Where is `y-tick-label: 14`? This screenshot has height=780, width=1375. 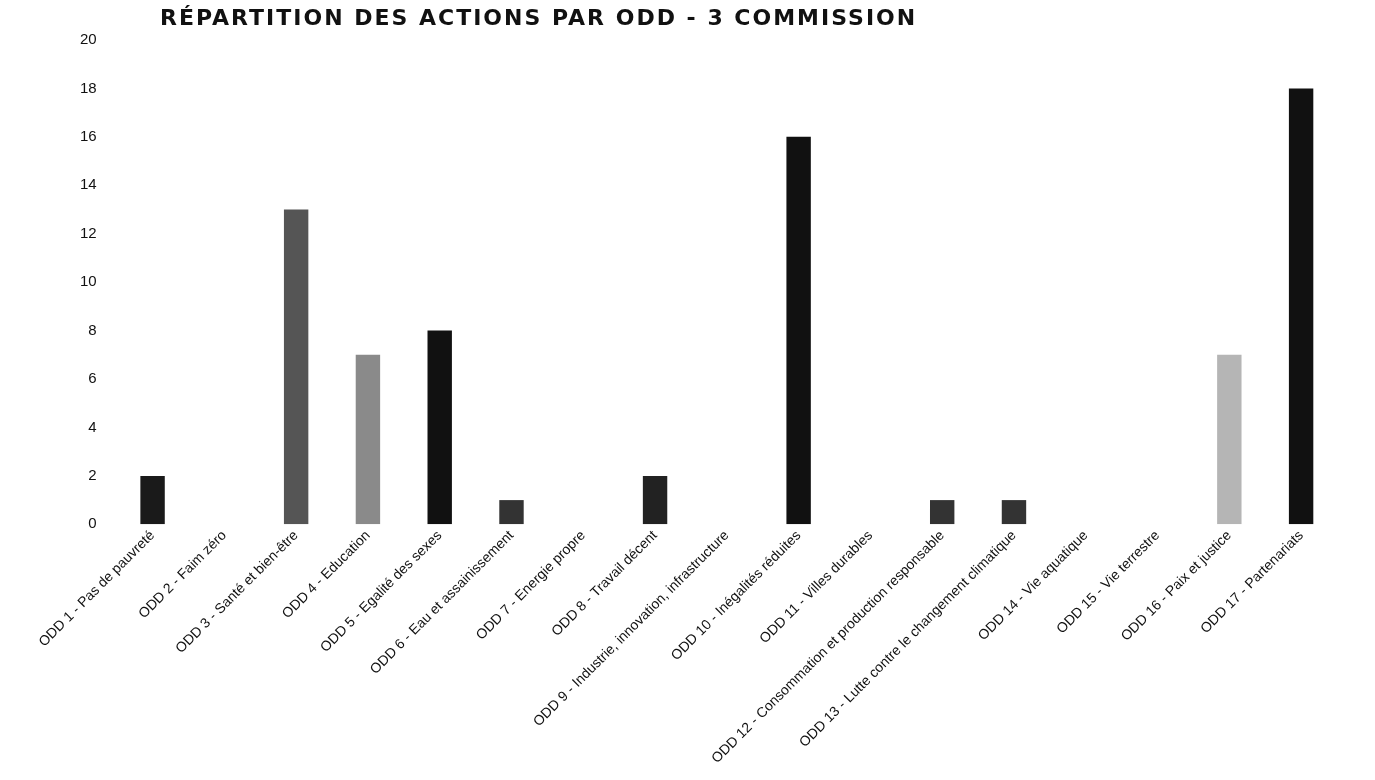 y-tick-label: 14 is located at coordinates (88, 184).